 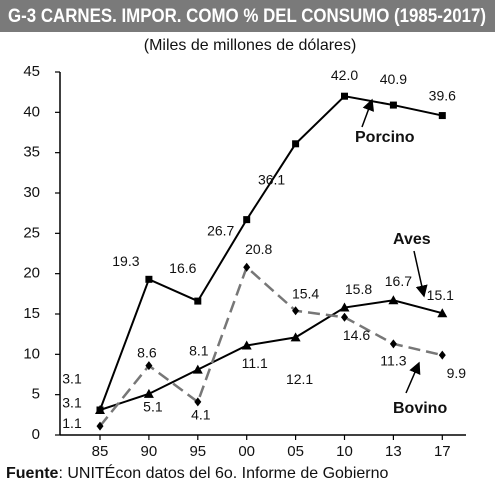 I want to click on x-tick-label: 17, so click(x=442, y=451).